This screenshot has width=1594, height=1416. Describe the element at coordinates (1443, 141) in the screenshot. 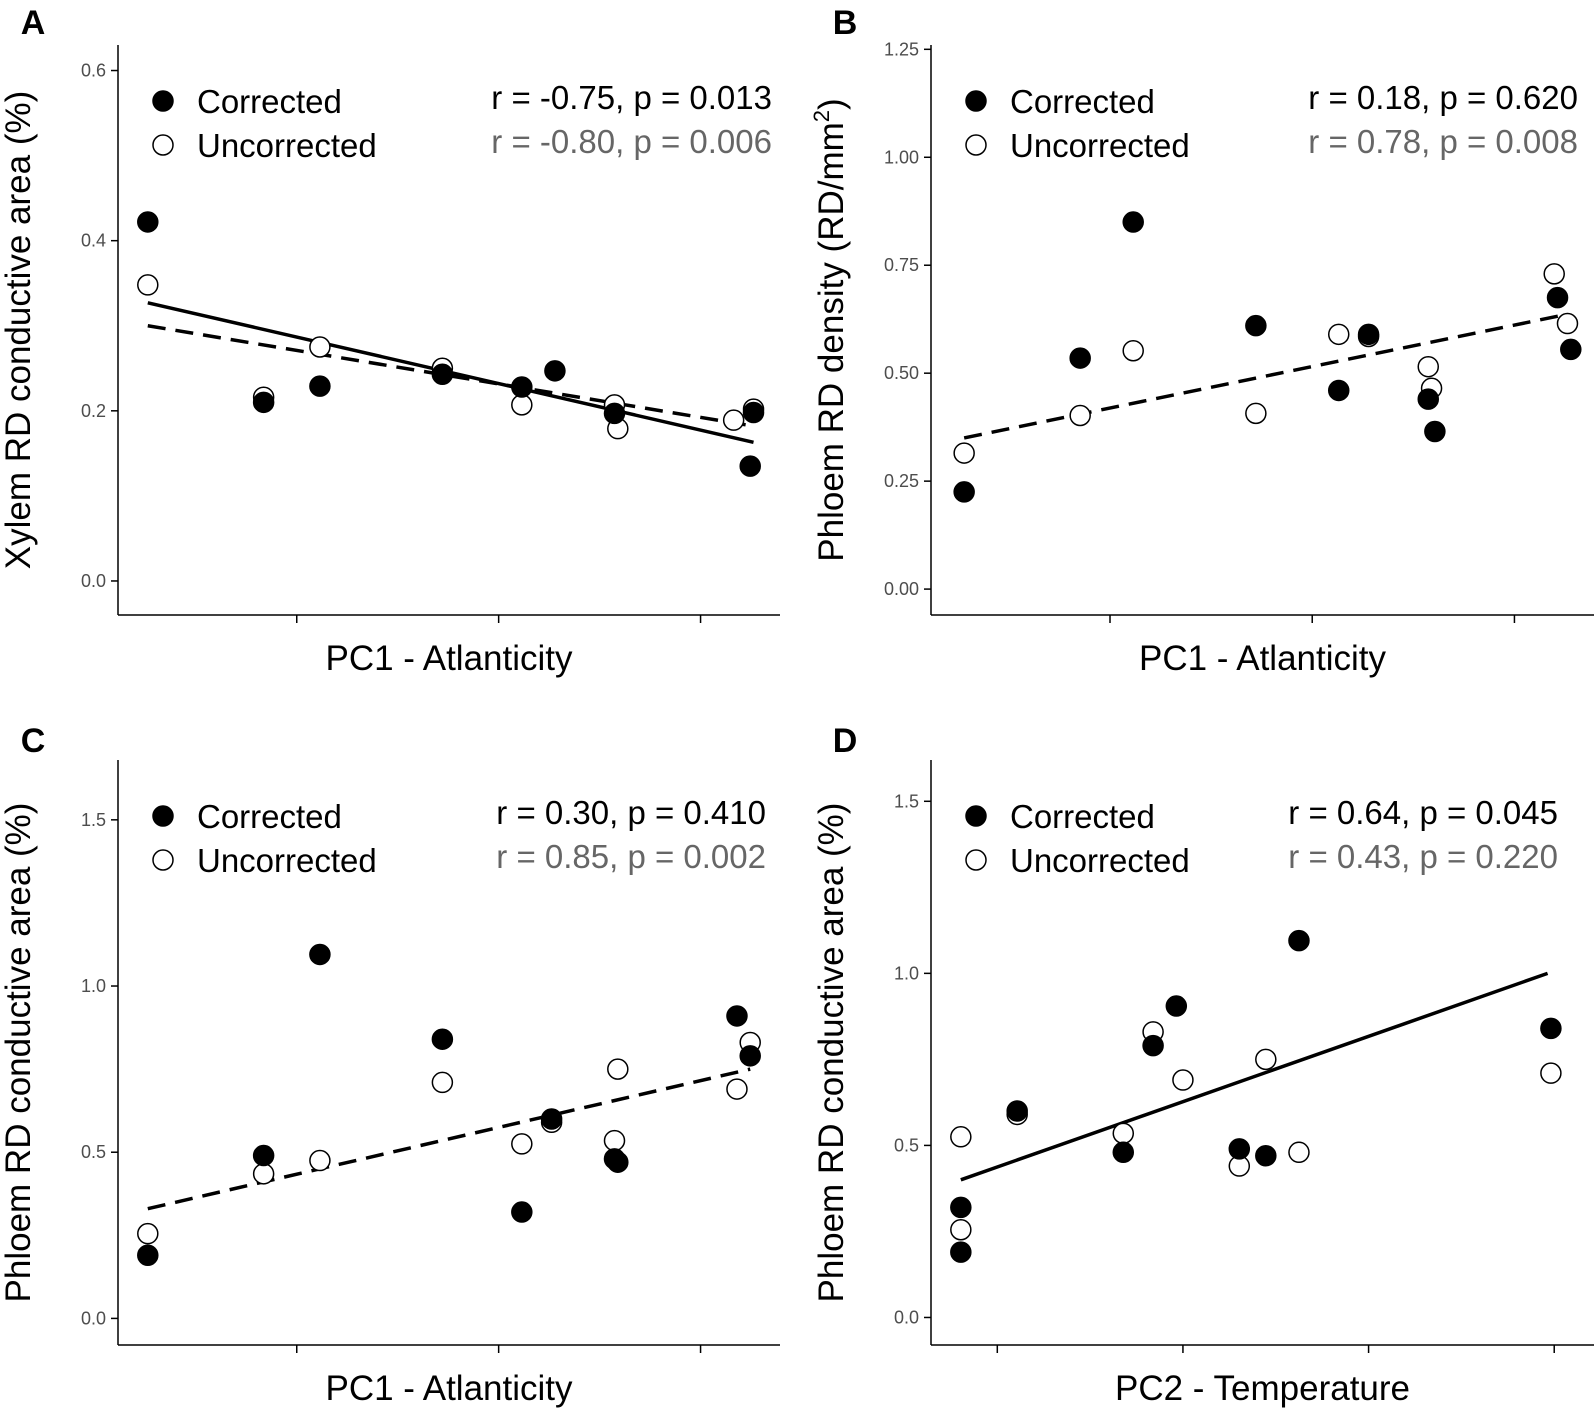

I see `stats-uncorrected: r = 0.78, p = 0.008` at that location.